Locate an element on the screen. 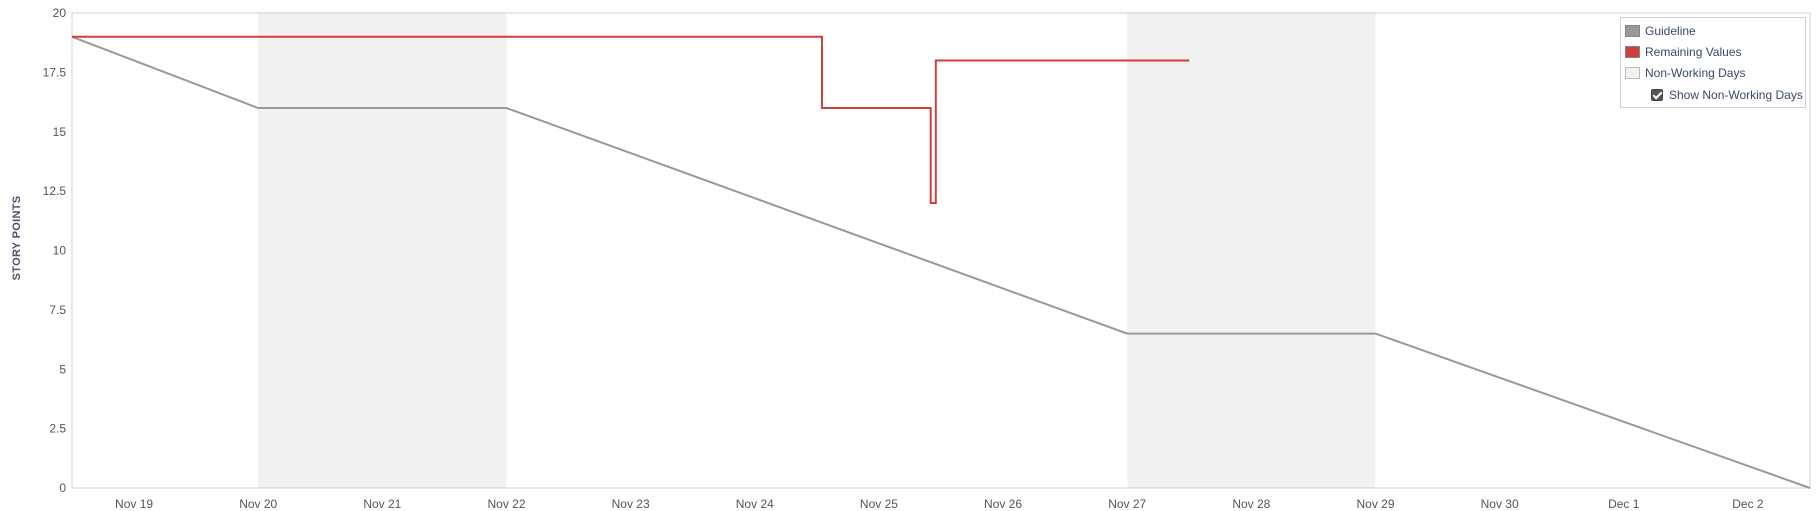  legend-item-remaining-values: Remaining Values is located at coordinates (1683, 52).